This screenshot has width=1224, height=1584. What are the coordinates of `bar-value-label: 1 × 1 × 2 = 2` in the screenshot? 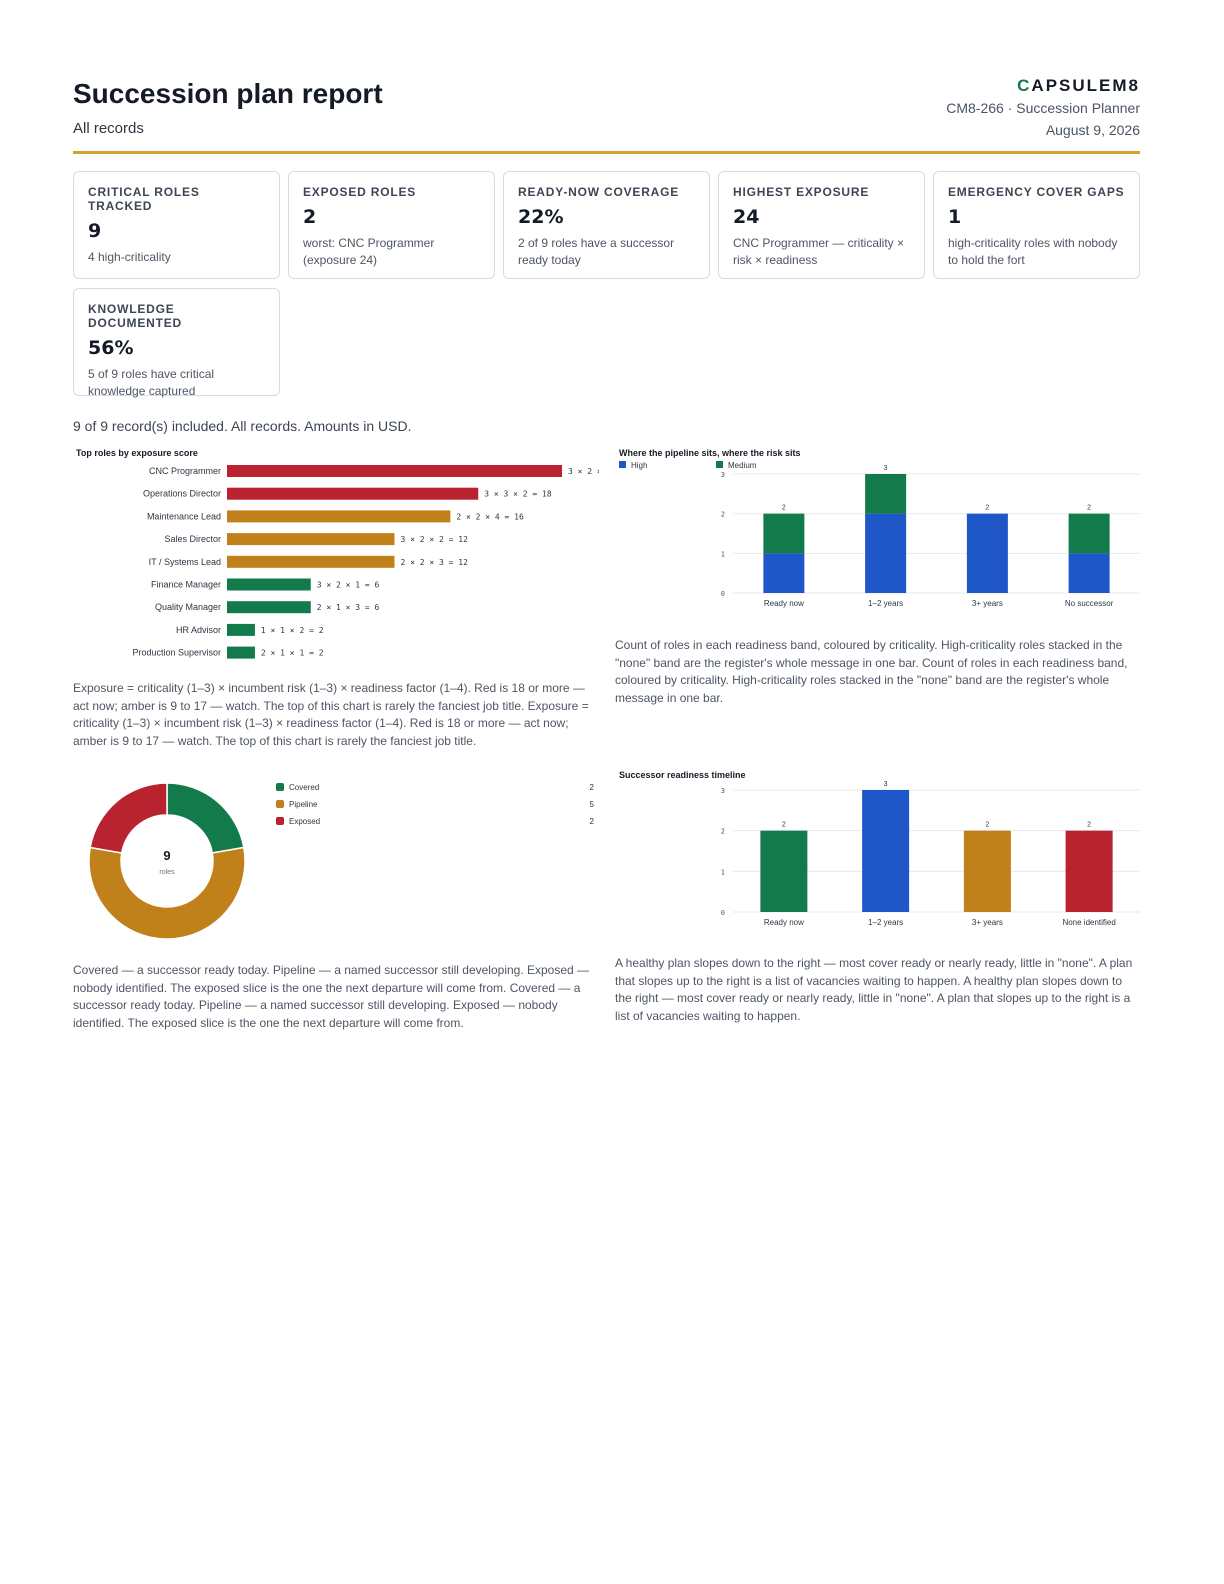 It's located at (292, 630).